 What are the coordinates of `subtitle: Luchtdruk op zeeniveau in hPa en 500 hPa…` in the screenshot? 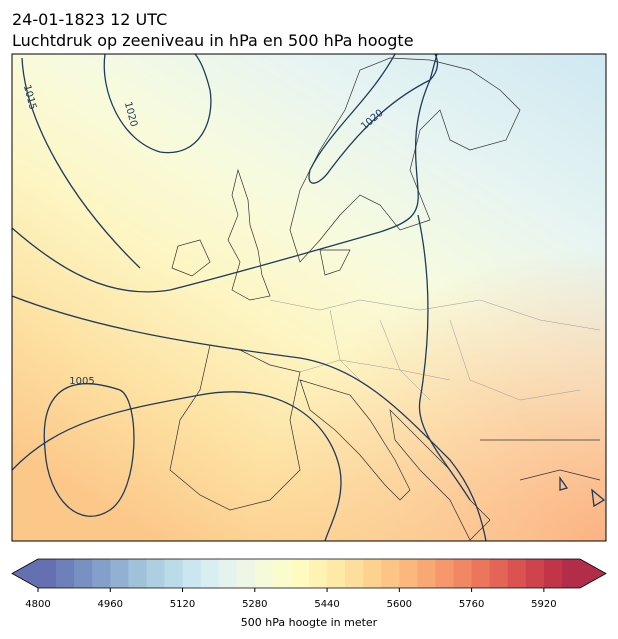 It's located at (213, 40).